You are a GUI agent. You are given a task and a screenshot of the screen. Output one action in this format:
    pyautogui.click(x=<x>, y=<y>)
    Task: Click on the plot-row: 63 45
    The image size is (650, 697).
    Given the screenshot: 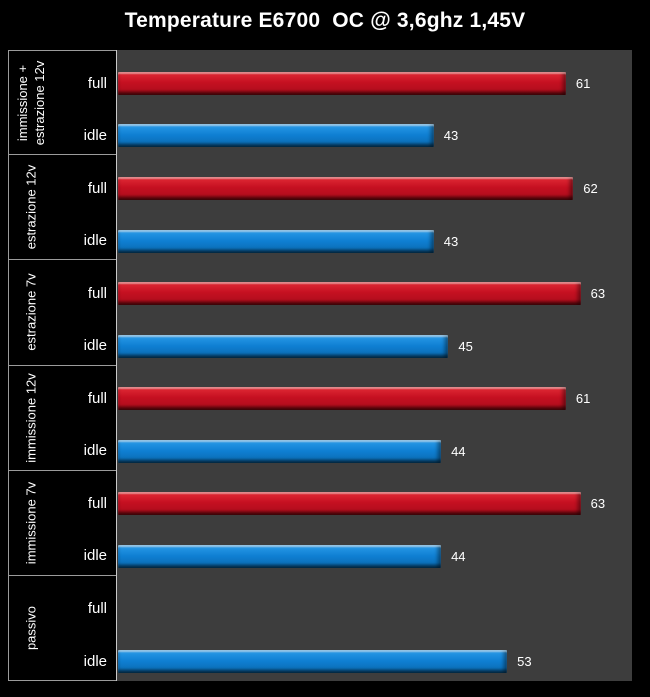 What is the action you would take?
    pyautogui.click(x=374, y=313)
    